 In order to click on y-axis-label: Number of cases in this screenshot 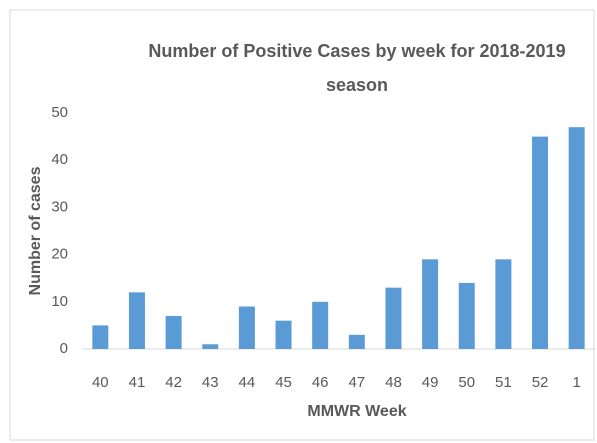, I will do `click(35, 230)`.